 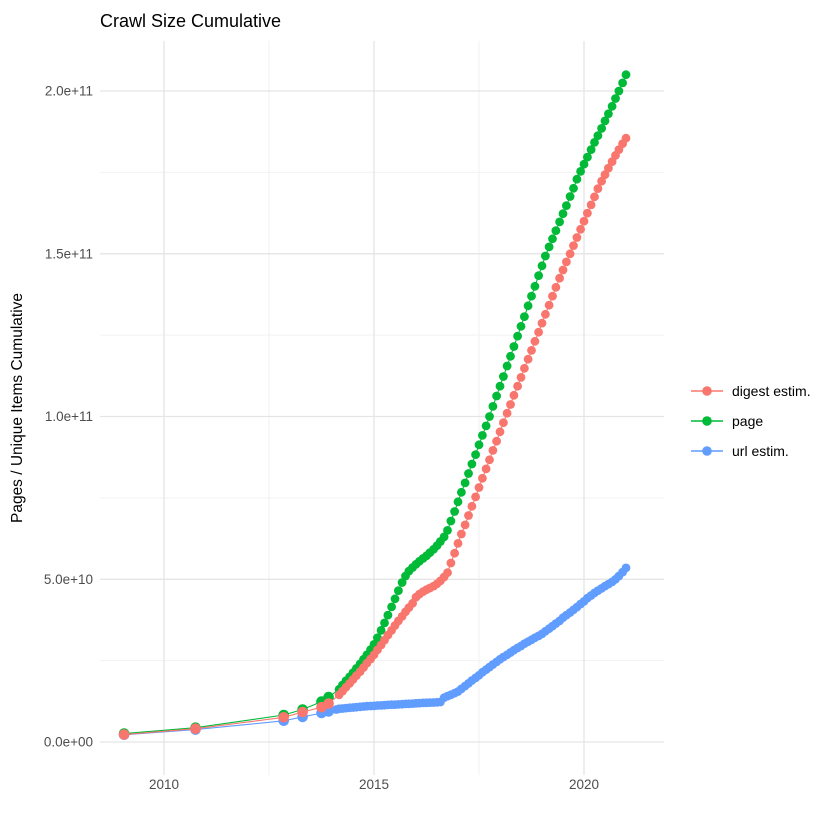 I want to click on x-tick-label: 2015, so click(x=374, y=784).